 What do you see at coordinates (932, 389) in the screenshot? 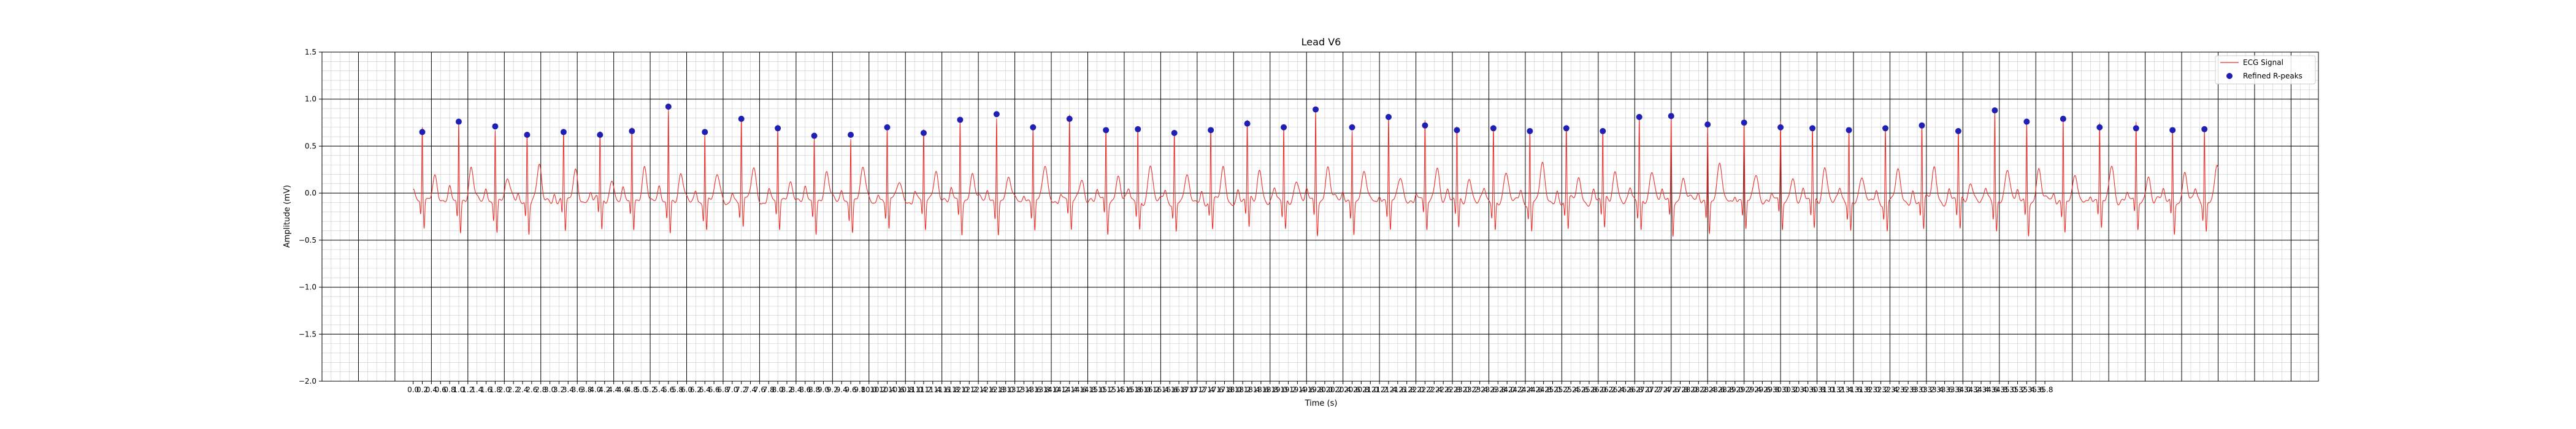
I see `x-tick-label: 11.4` at bounding box center [932, 389].